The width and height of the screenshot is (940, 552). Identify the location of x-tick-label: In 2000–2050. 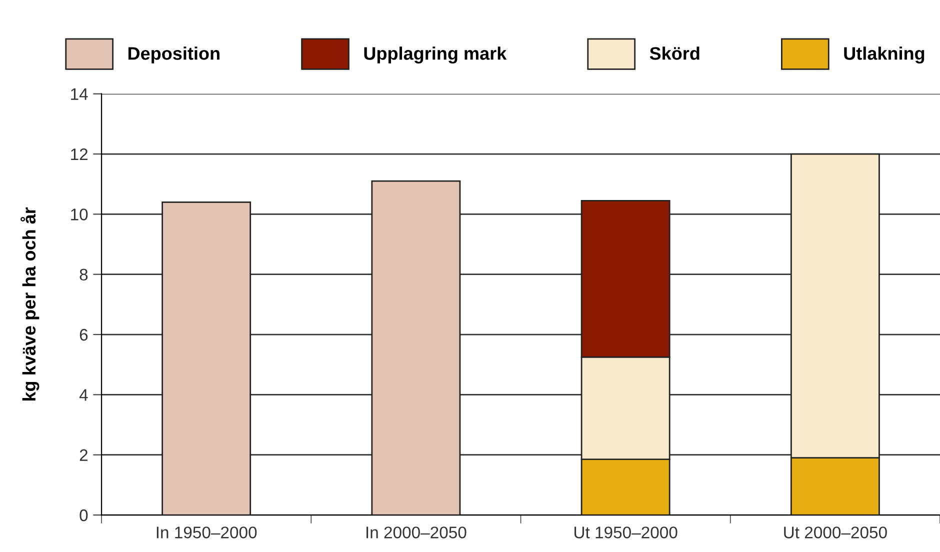
(416, 532).